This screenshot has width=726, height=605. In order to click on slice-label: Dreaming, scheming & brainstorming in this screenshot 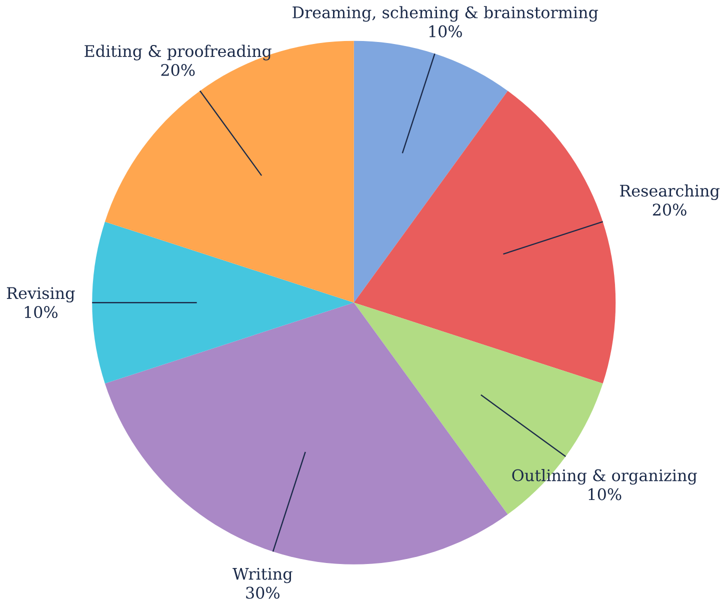, I will do `click(445, 14)`.